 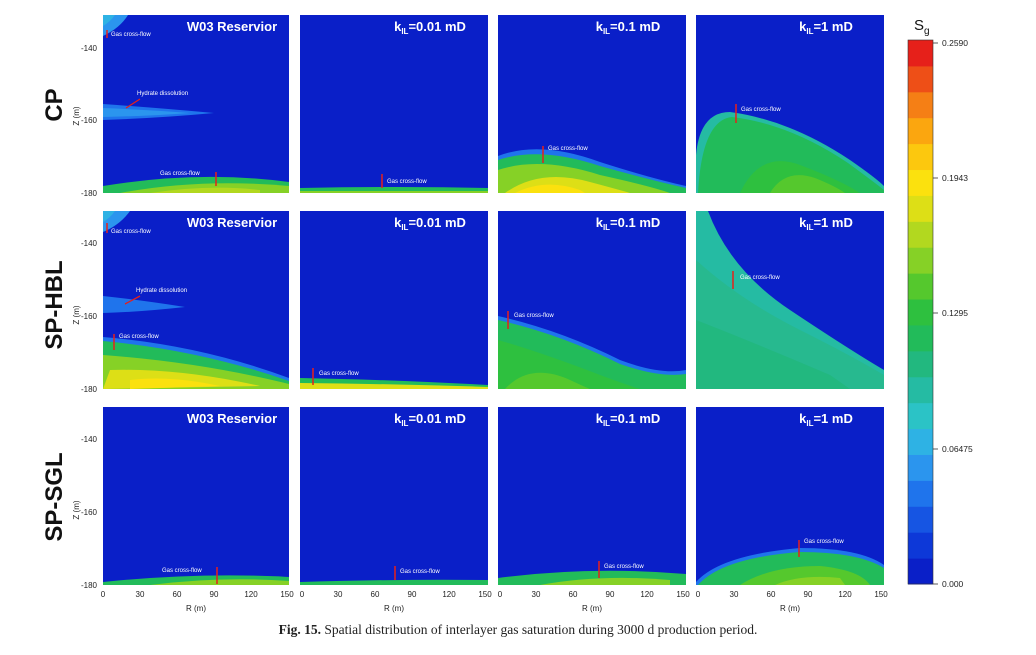 I want to click on colorbar-steps, so click(x=920, y=312).